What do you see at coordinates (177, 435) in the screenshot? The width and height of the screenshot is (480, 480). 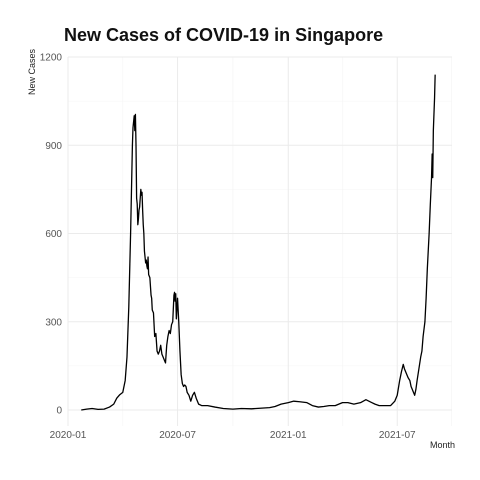 I see `x-tick-label: 2020-07` at bounding box center [177, 435].